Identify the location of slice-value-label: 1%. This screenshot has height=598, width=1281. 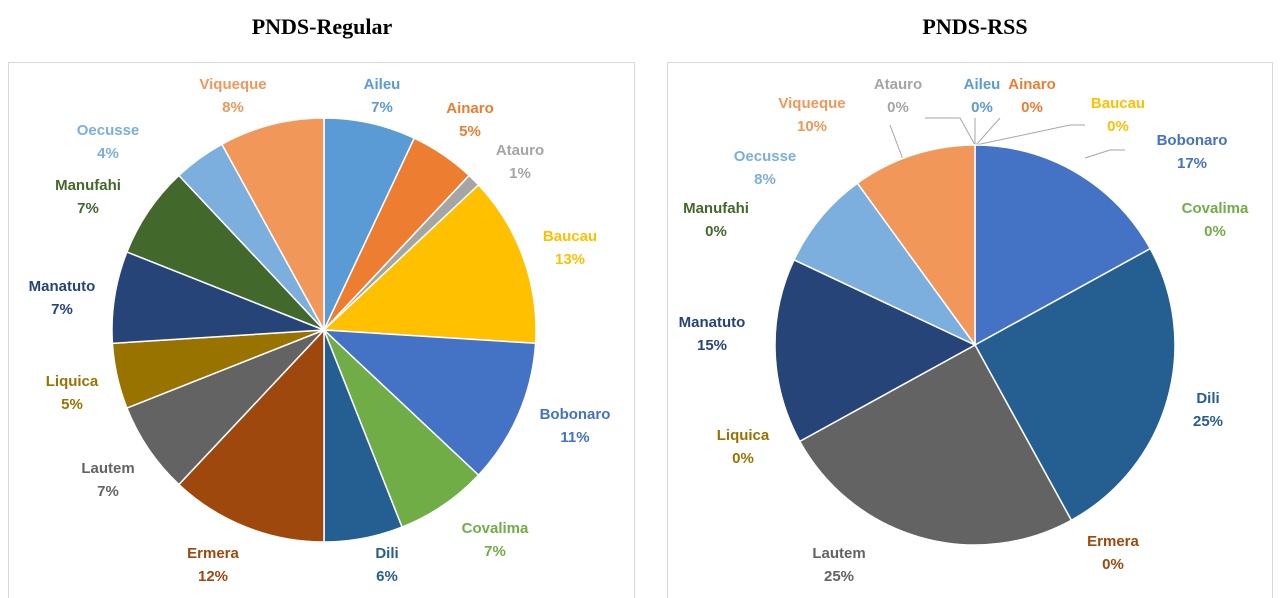
(520, 173).